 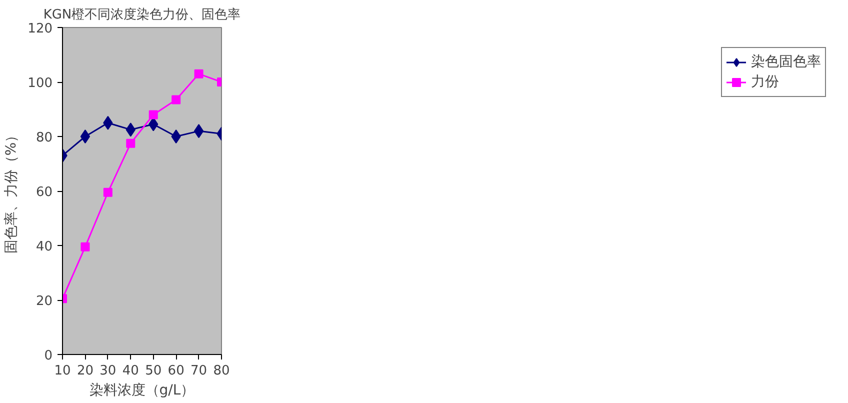 What do you see at coordinates (199, 371) in the screenshot?
I see `x-tick-label: 70` at bounding box center [199, 371].